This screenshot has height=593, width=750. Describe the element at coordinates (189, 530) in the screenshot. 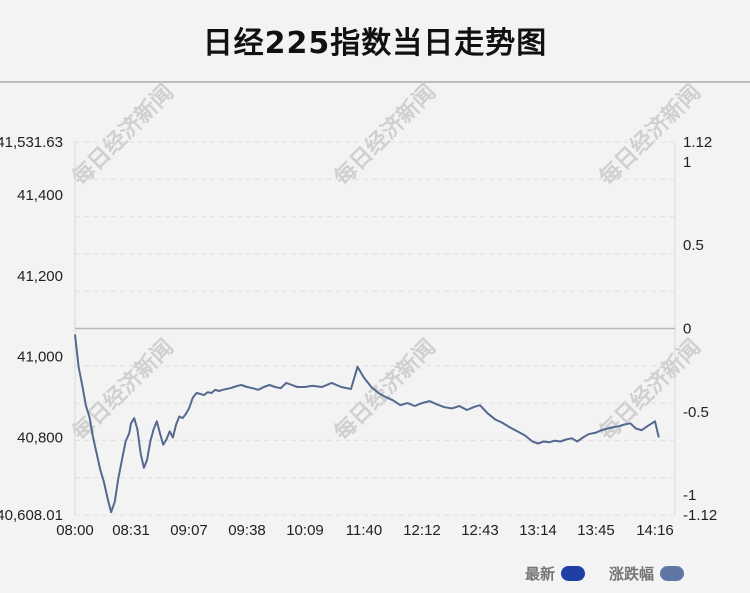

I see `x-tick-label: 09:07` at that location.